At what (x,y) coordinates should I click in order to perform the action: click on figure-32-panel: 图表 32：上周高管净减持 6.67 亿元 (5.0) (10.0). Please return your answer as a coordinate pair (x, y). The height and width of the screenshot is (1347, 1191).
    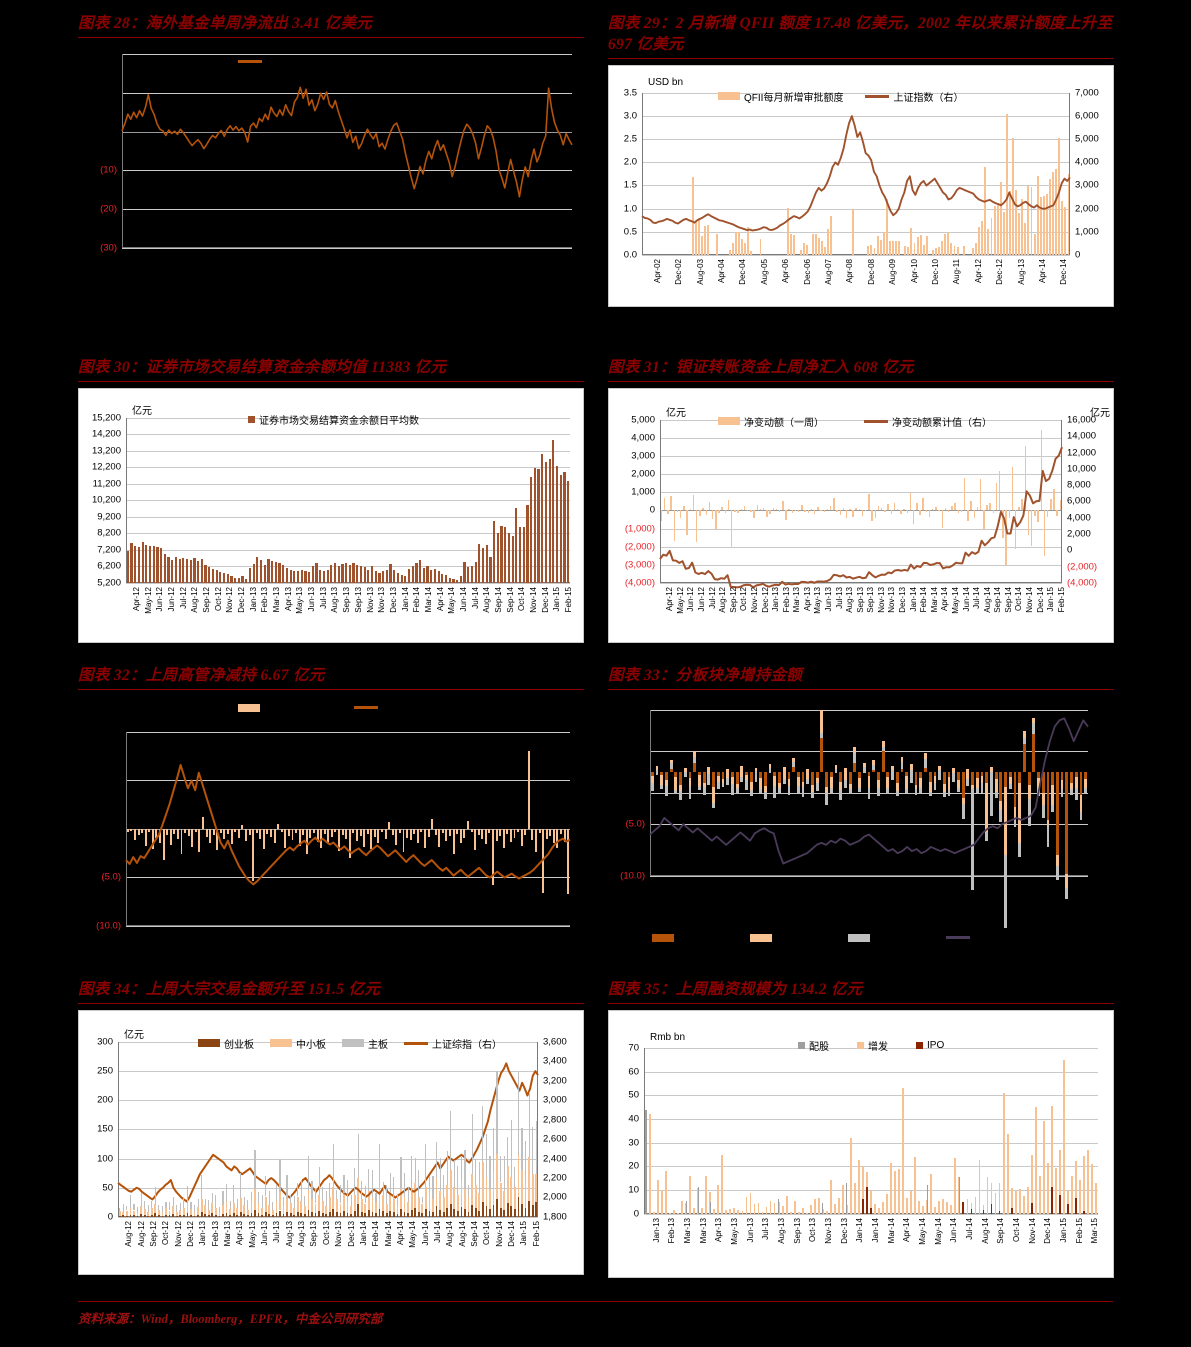
    Looking at the image, I should click on (331, 816).